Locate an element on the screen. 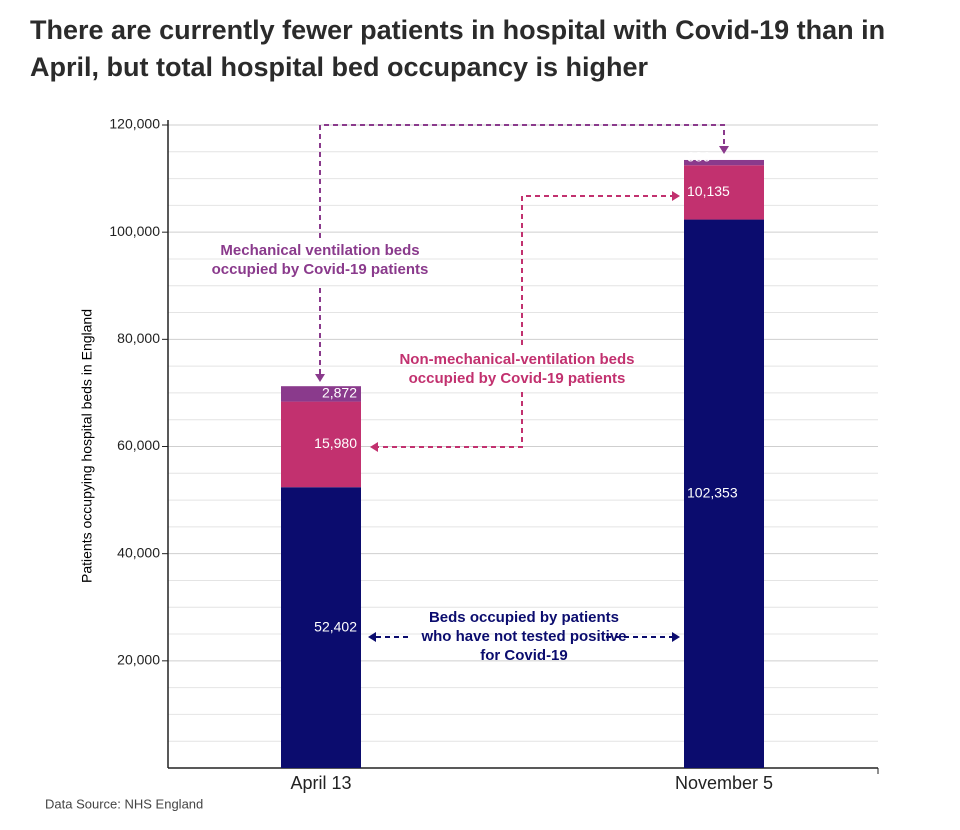 The height and width of the screenshot is (830, 960). value-label: 10,135 is located at coordinates (708, 191).